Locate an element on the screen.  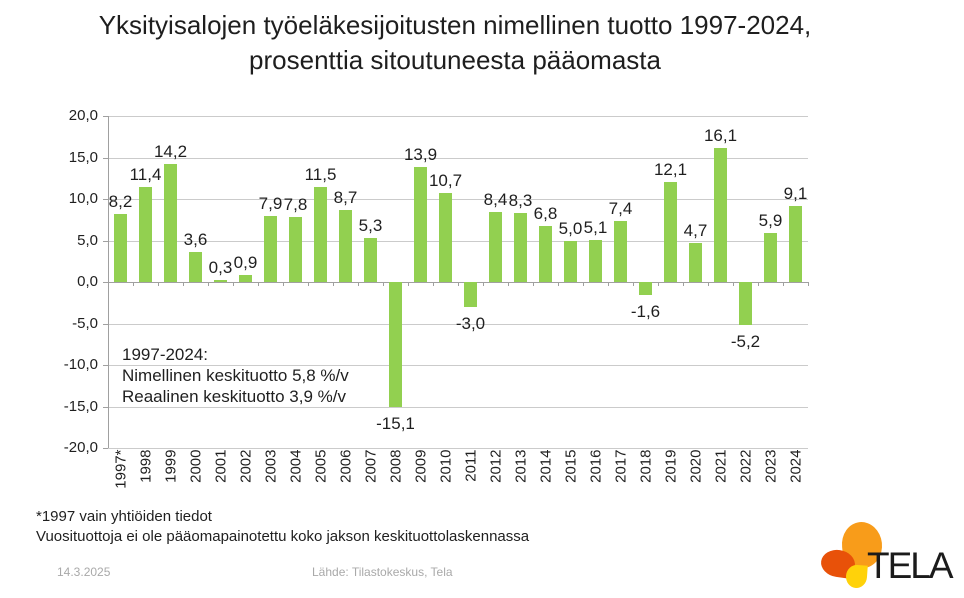
bar-value-label: 5,3 is located at coordinates (370, 225).